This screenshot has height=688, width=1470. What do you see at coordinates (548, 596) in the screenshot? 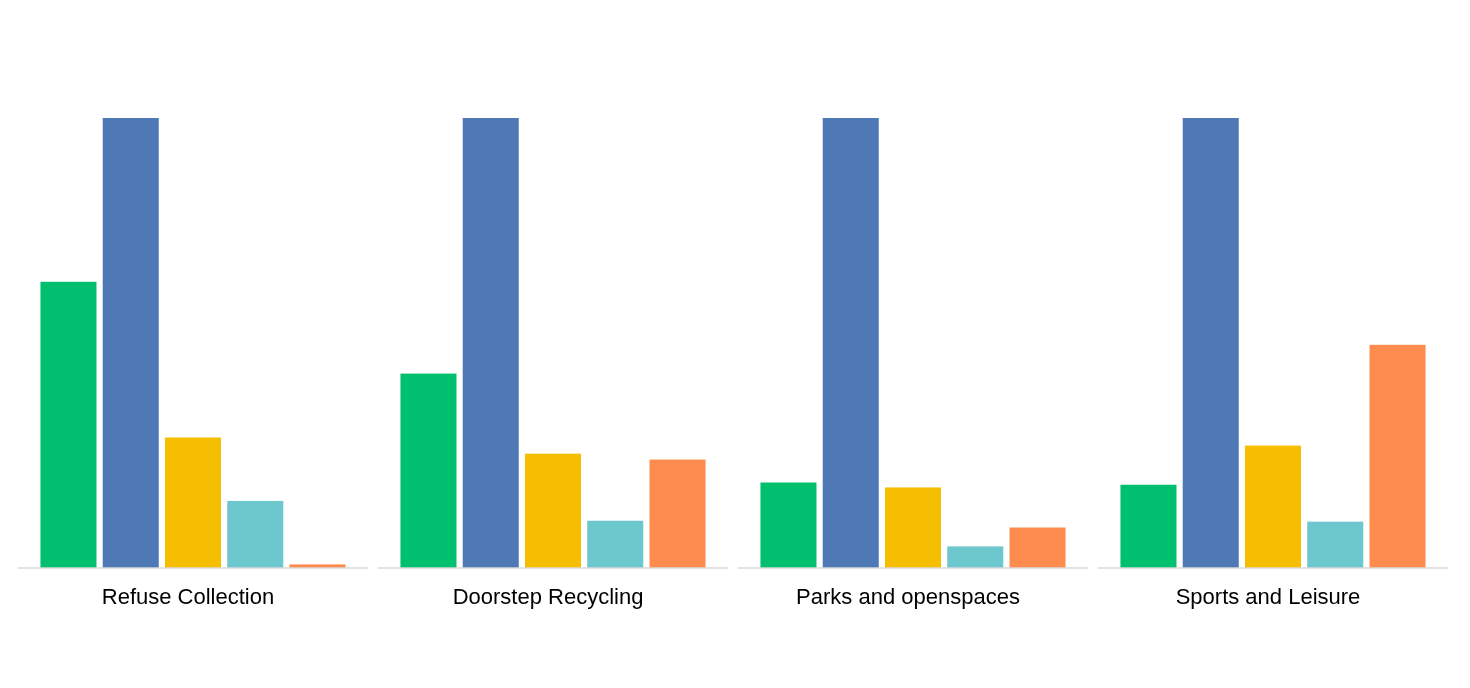
I see `x-axis-title: Doorstep Recycling` at bounding box center [548, 596].